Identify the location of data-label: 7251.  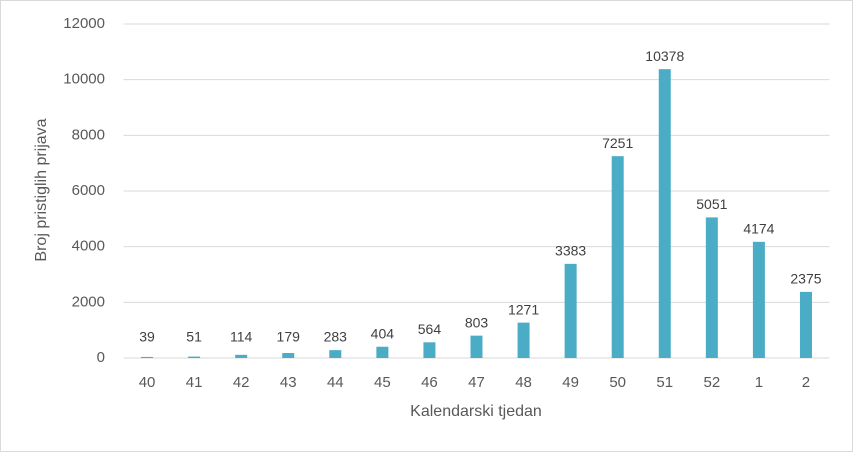
(617, 143).